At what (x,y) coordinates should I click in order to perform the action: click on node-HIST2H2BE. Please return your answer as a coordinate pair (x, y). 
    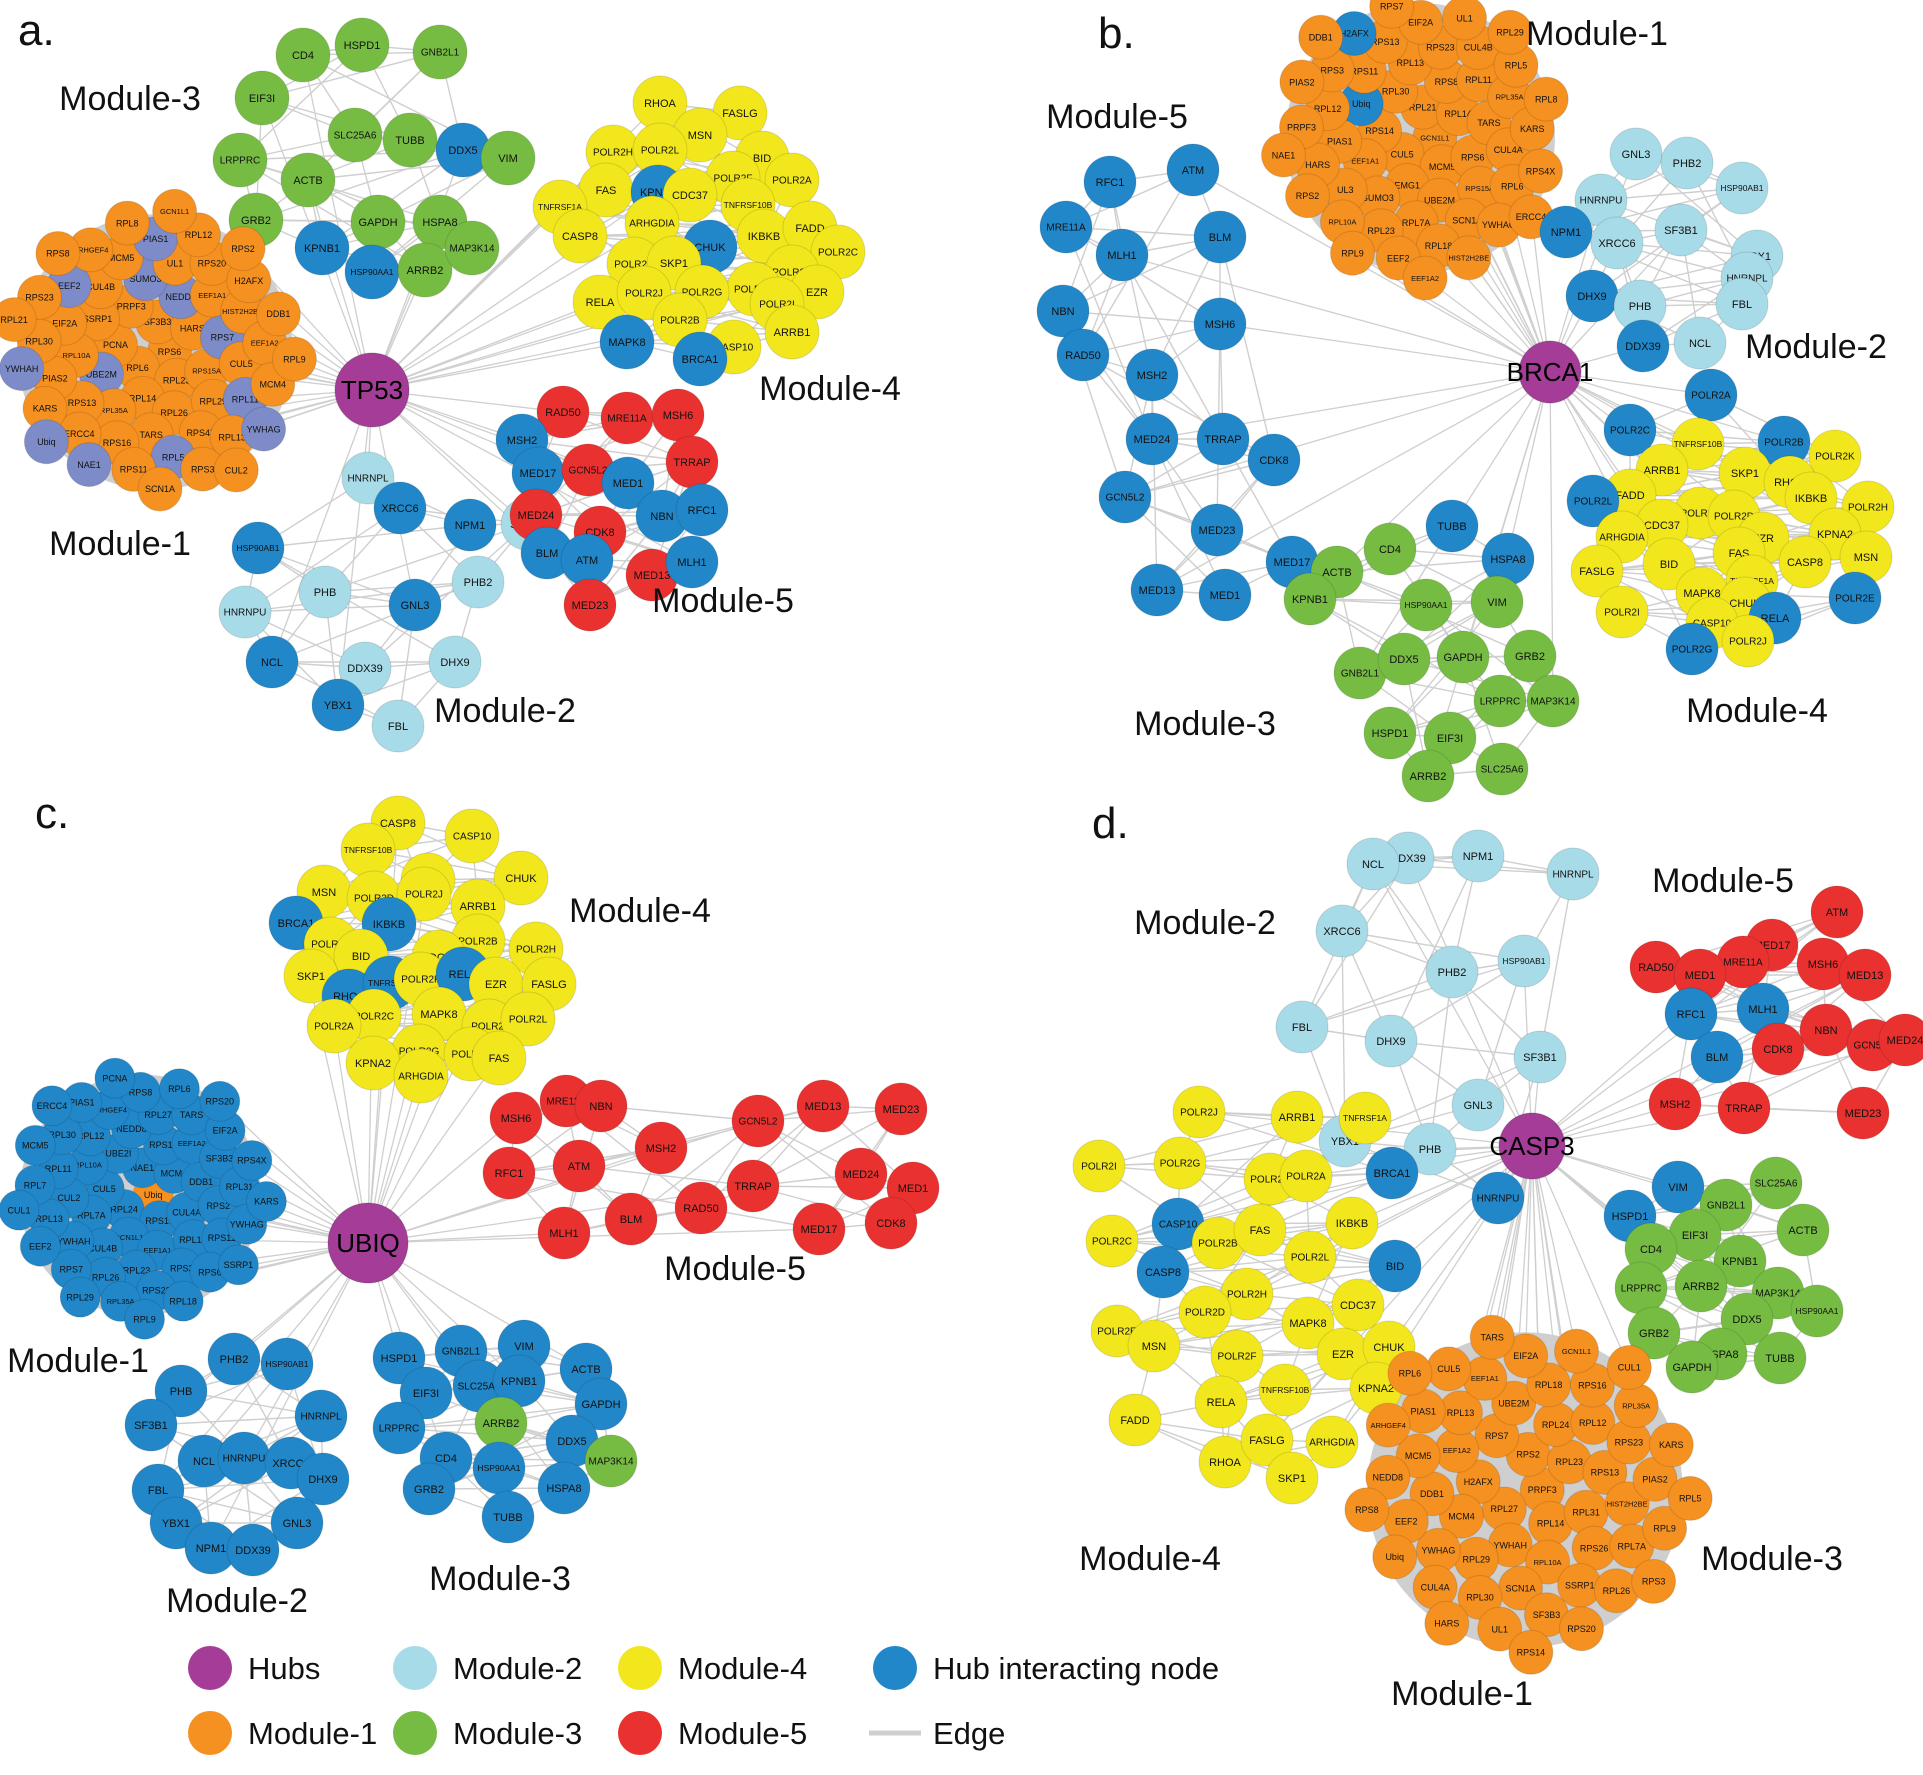
    Looking at the image, I should click on (1469, 258).